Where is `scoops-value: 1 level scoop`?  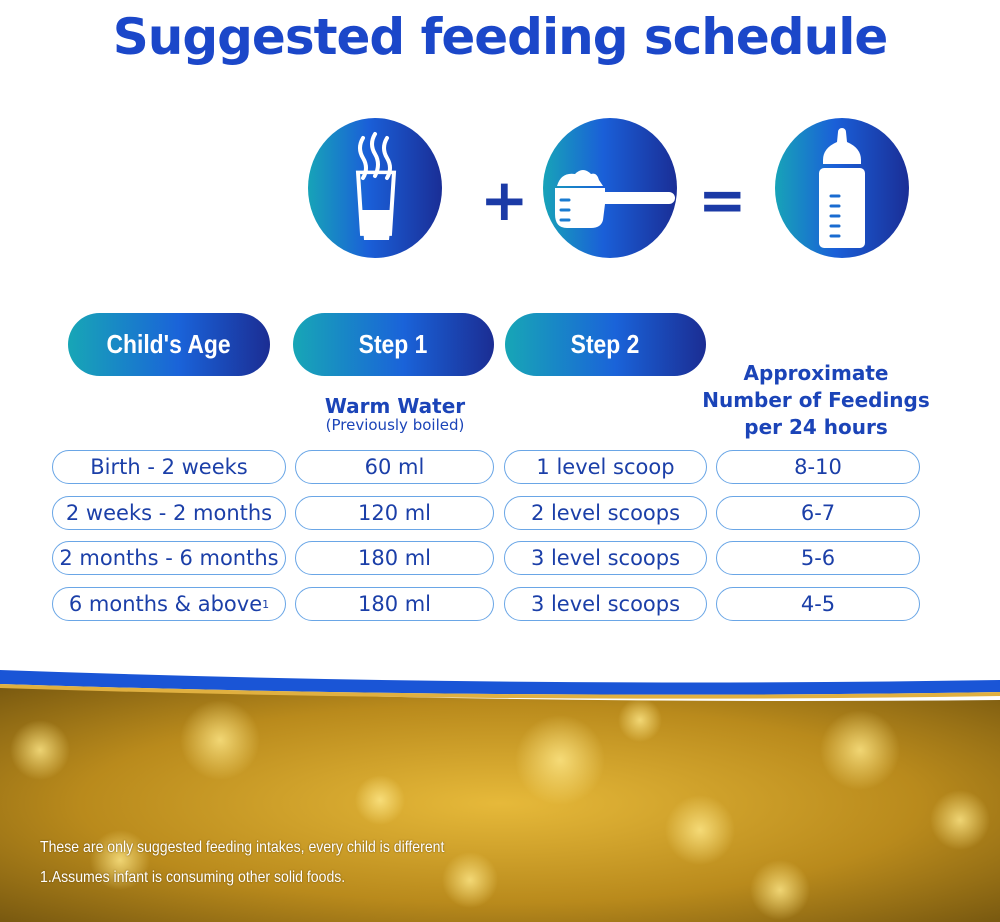 scoops-value: 1 level scoop is located at coordinates (605, 467).